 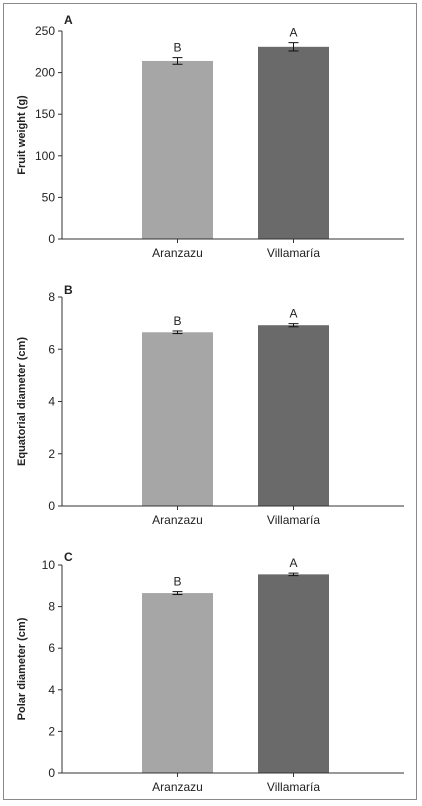 I want to click on y-tick-label: 200, so click(x=45, y=73).